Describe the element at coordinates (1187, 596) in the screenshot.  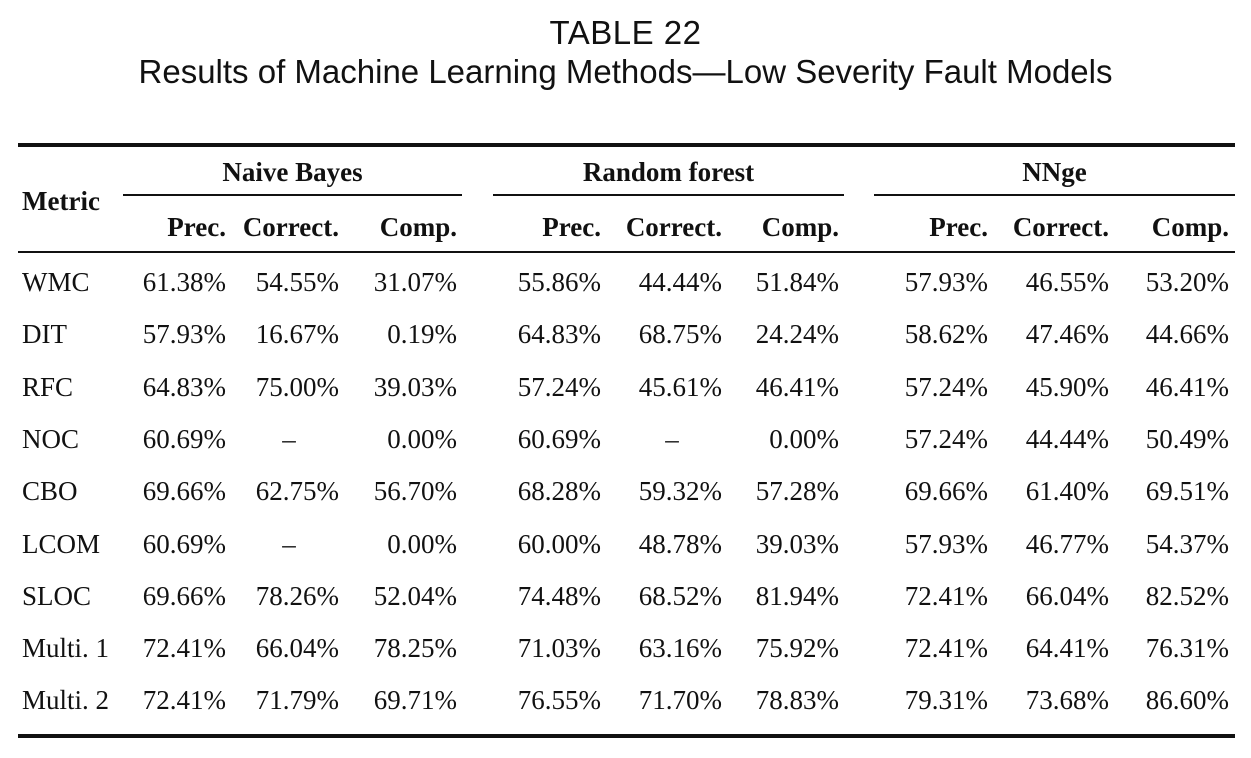
I see `table-cell: 82.52%` at that location.